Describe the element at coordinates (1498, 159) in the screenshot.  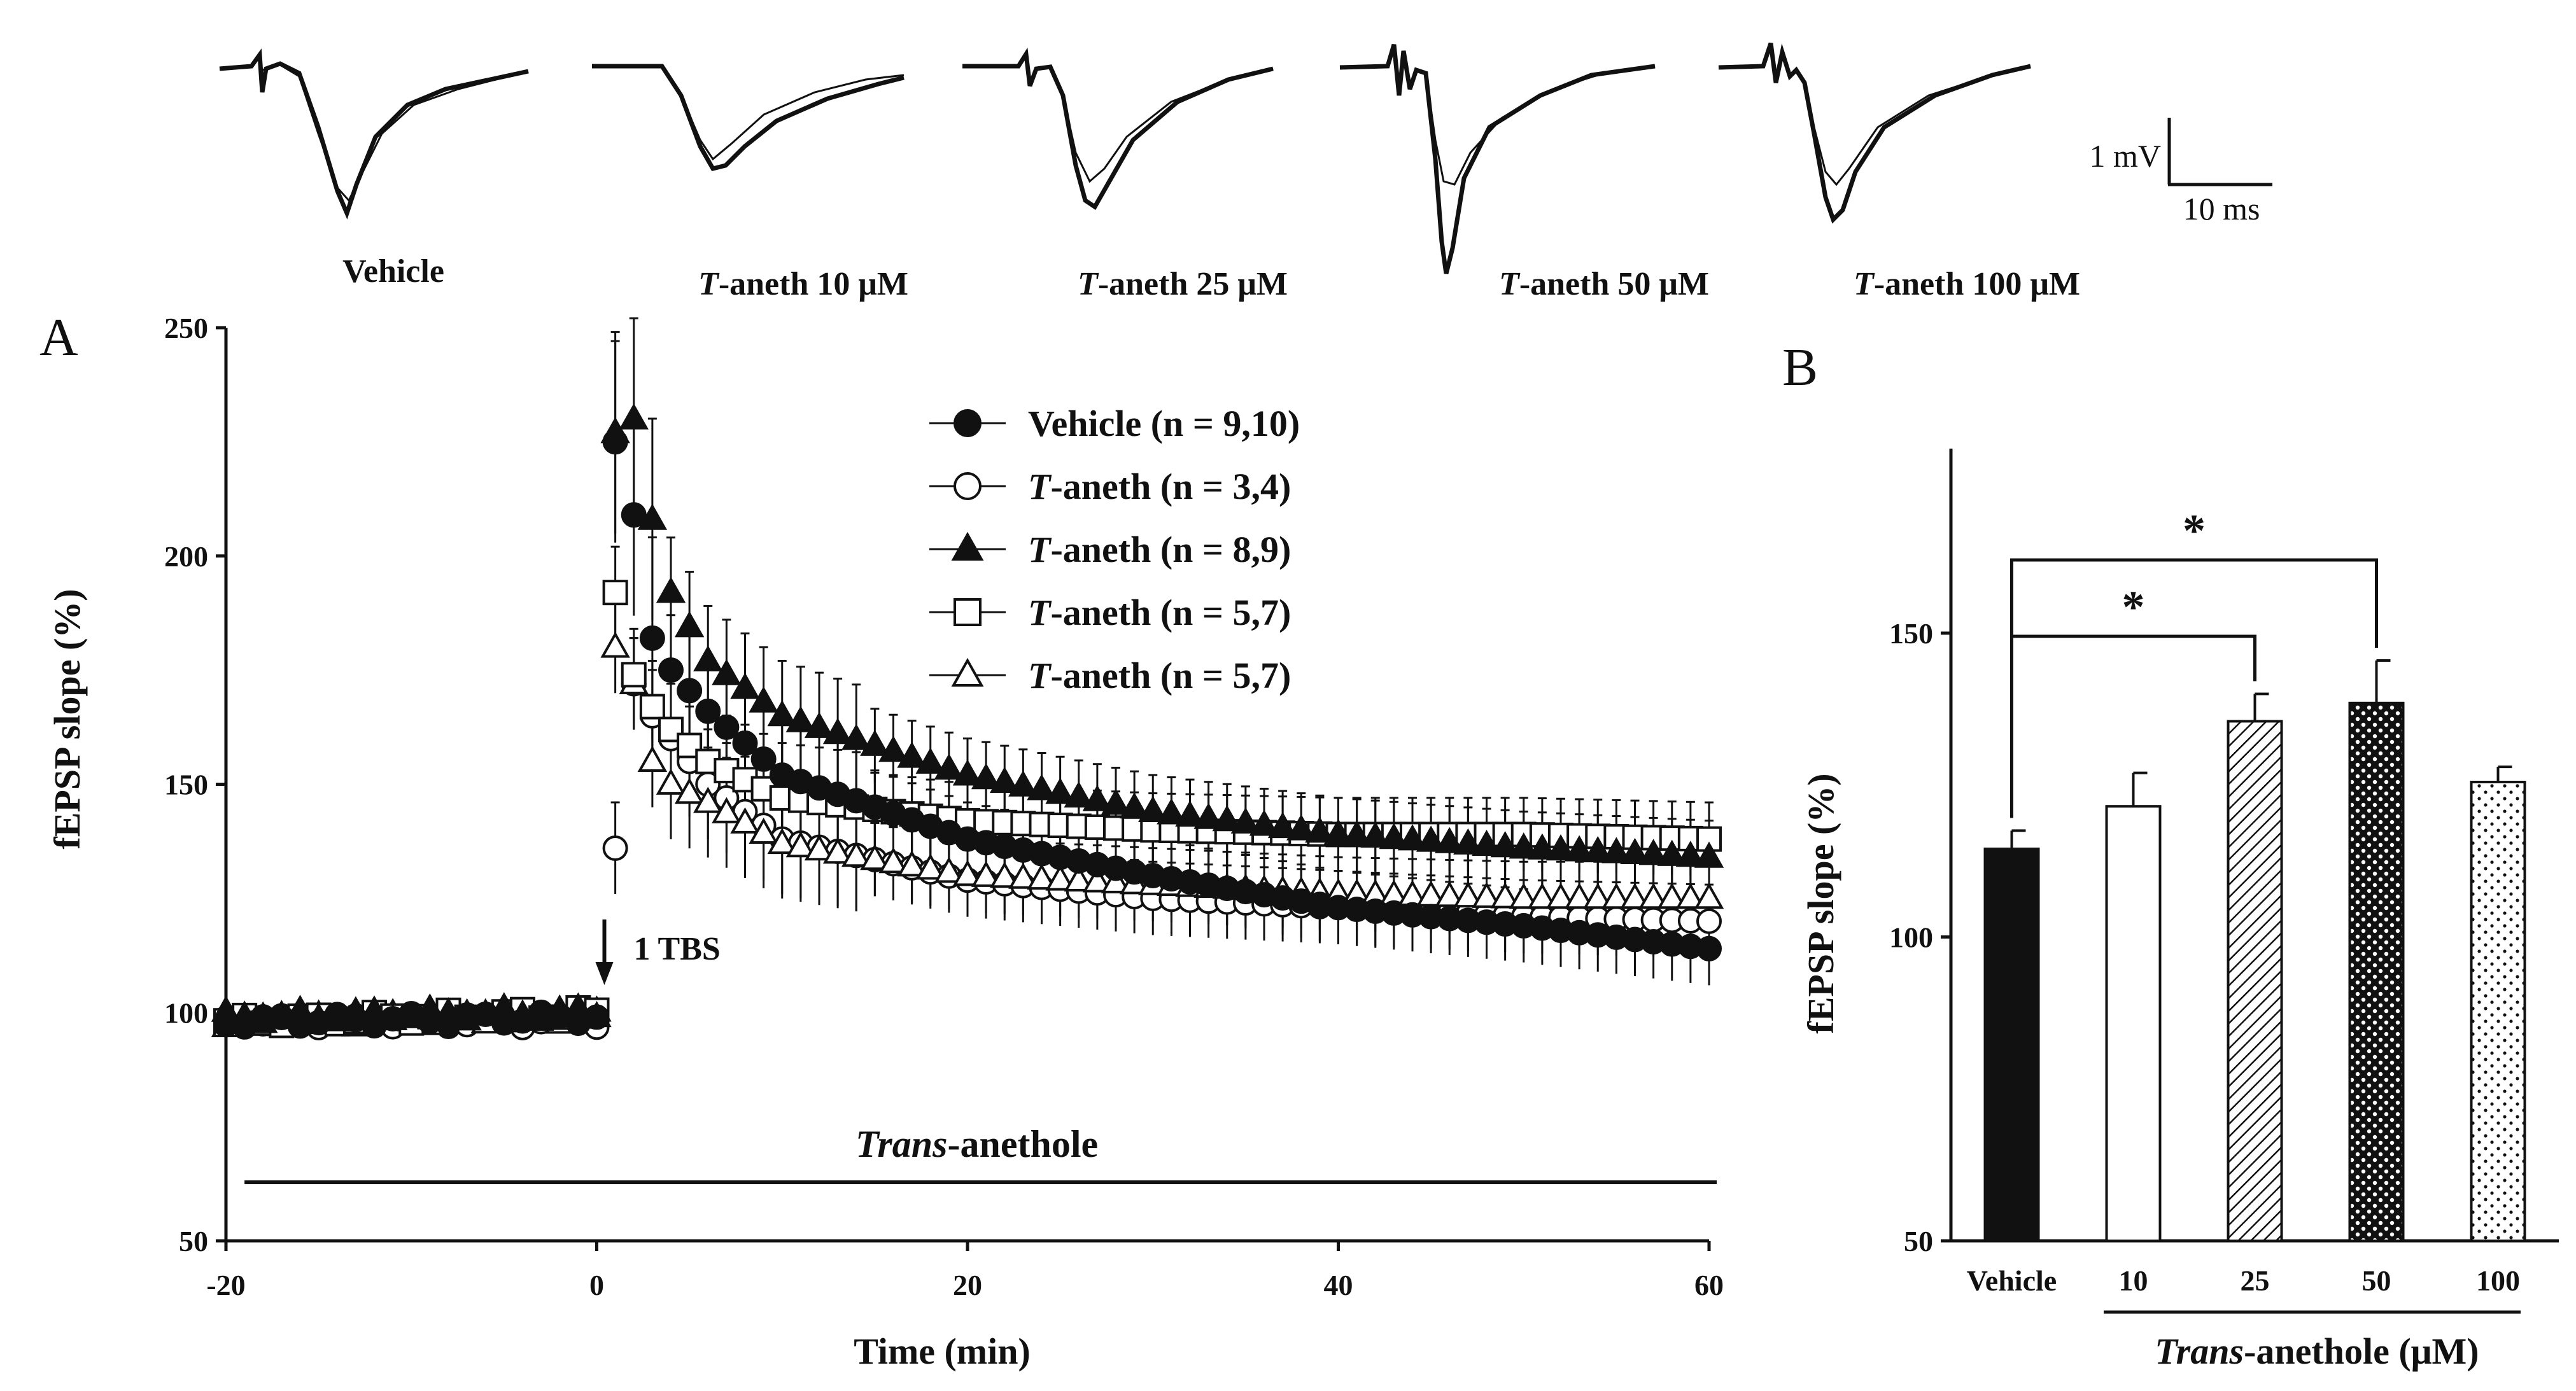
I see `trace-50uM` at that location.